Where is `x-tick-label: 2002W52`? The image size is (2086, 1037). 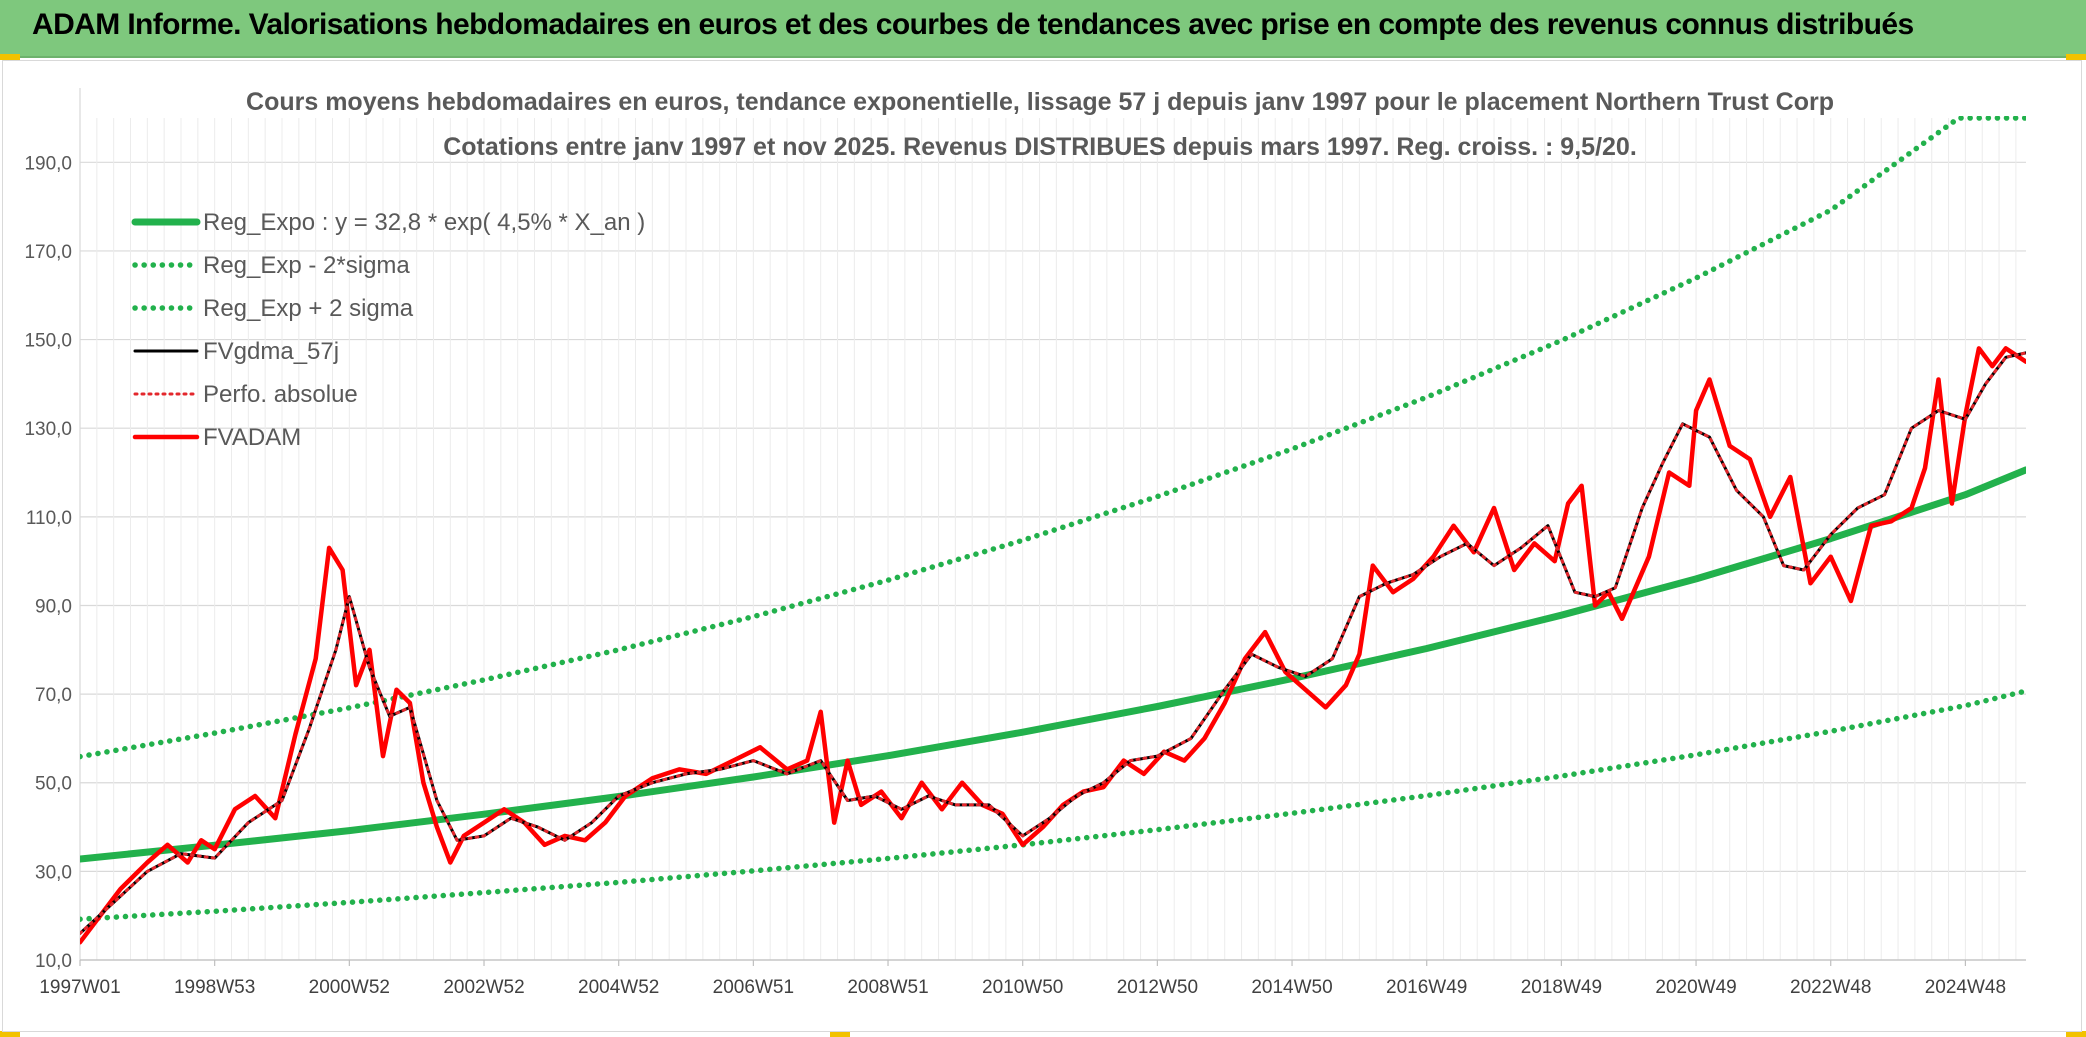
x-tick-label: 2002W52 is located at coordinates (483, 987).